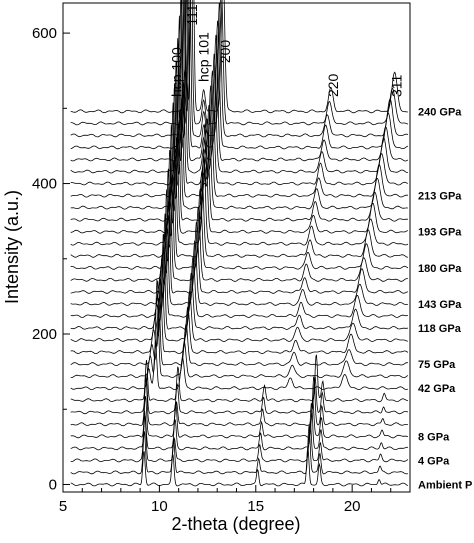 The width and height of the screenshot is (474, 543). Describe the element at coordinates (434, 461) in the screenshot. I see `pressure-label: 4 GPa` at that location.